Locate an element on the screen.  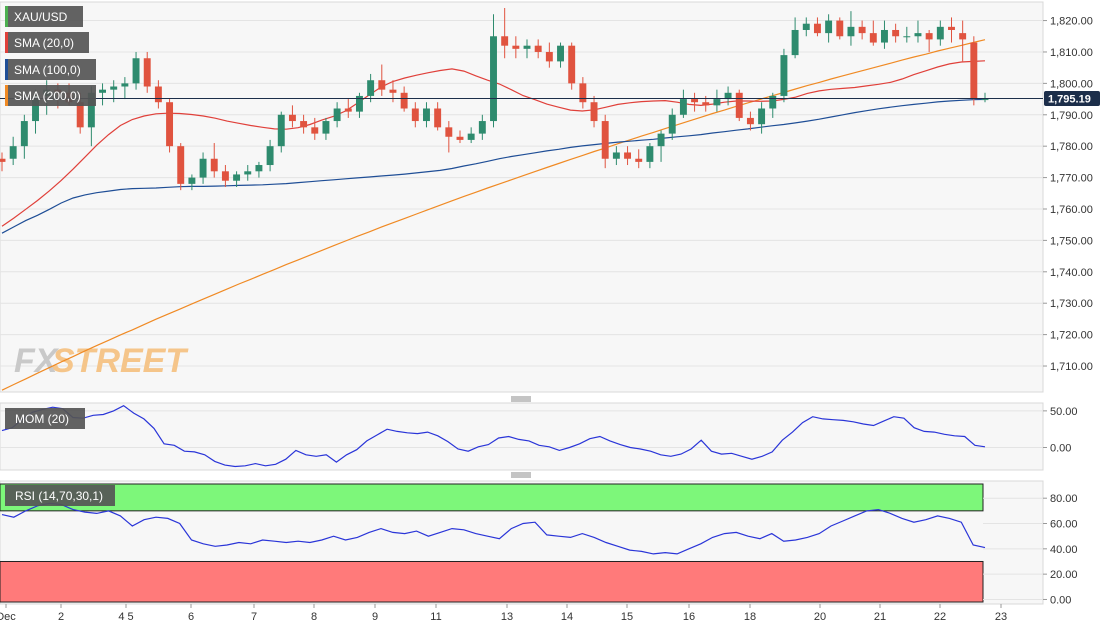
momentum-y-tick-label: 50.00 is located at coordinates (1064, 412).